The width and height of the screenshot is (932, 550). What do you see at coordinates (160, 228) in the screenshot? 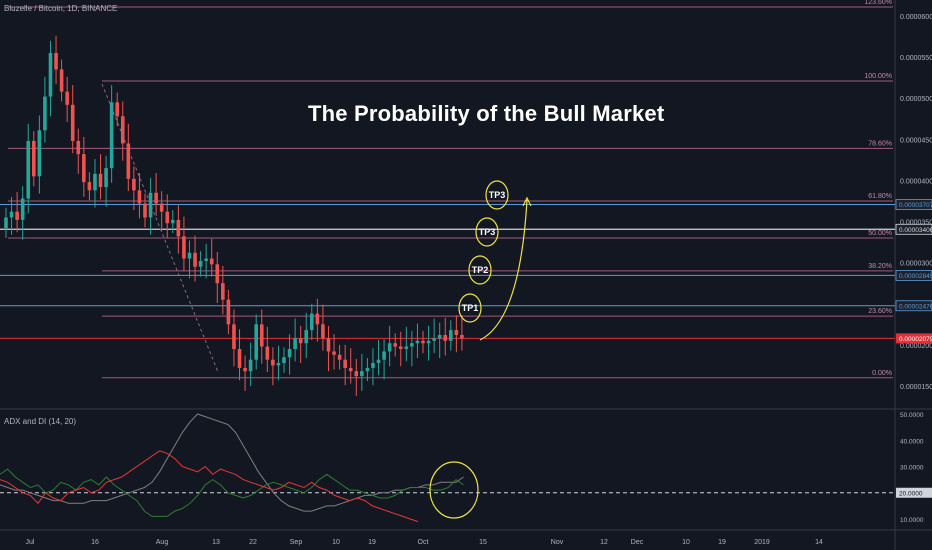
I see `trend-line` at bounding box center [160, 228].